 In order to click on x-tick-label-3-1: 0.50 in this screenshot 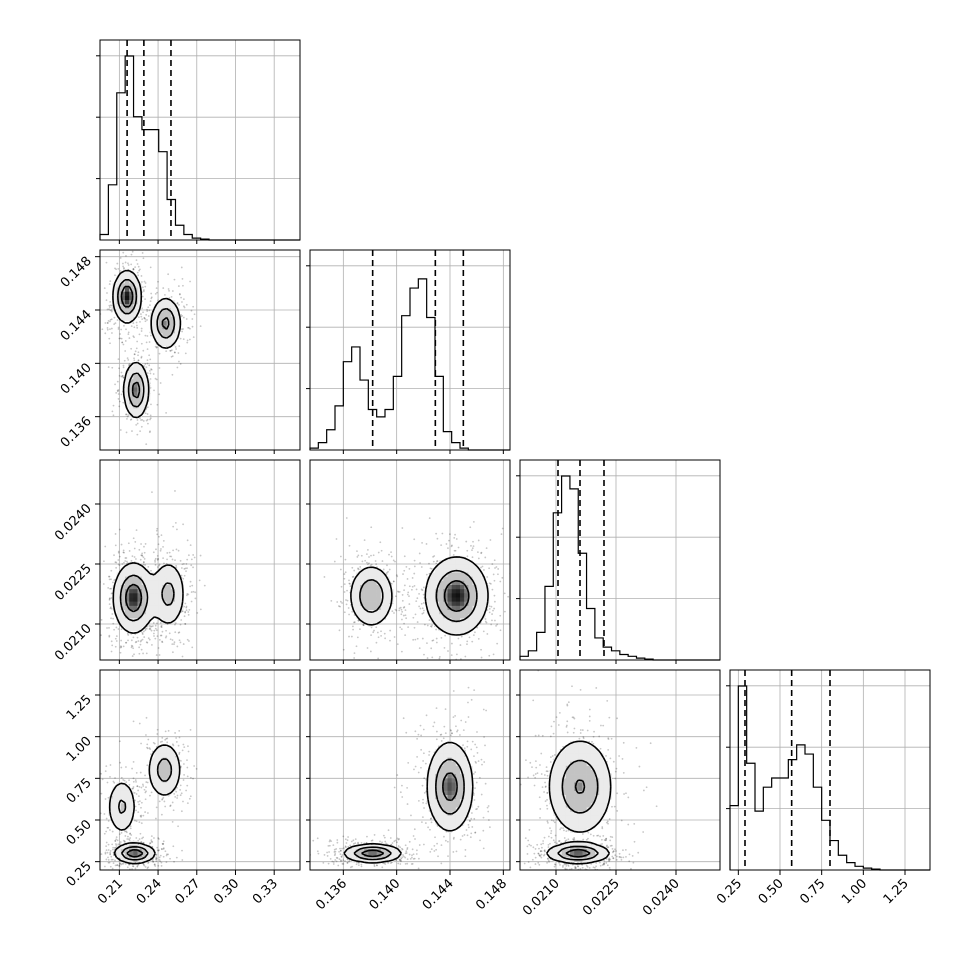, I will do `click(771, 891)`.